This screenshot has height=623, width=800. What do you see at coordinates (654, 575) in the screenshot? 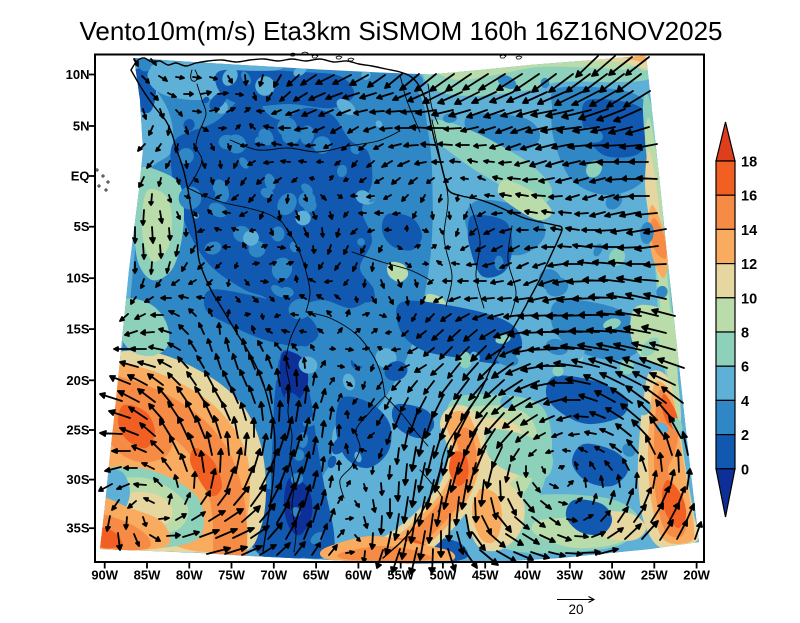
I see `svg-text: 25W` at bounding box center [654, 575].